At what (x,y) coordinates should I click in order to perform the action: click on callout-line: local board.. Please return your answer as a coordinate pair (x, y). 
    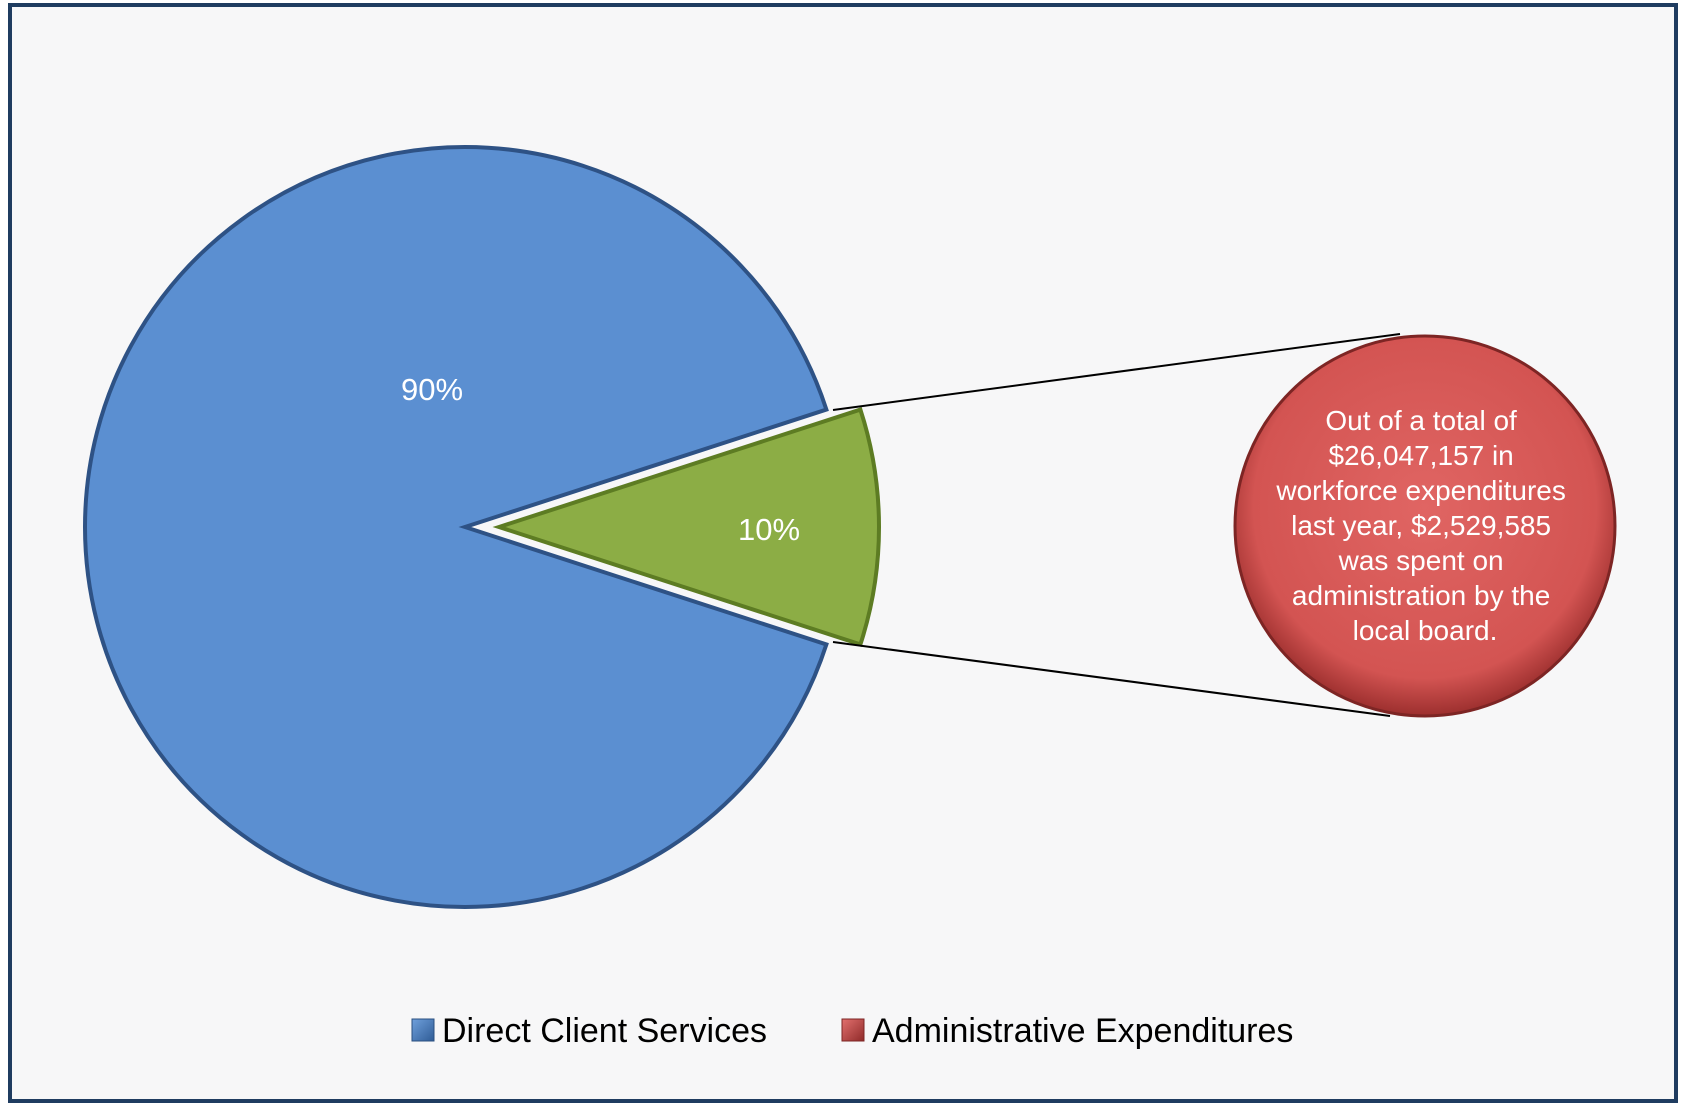
    Looking at the image, I should click on (1425, 630).